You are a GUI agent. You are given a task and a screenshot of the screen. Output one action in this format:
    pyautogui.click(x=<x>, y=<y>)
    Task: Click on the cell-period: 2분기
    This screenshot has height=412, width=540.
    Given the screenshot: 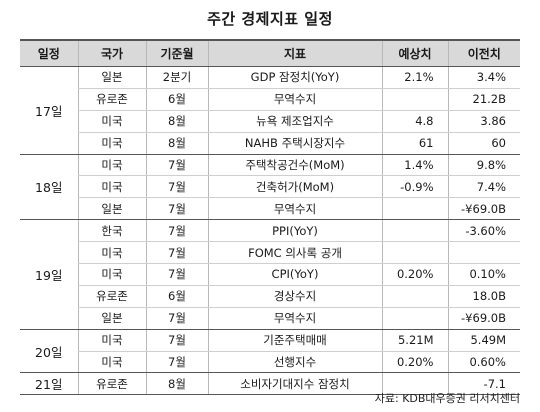 What is the action you would take?
    pyautogui.click(x=176, y=77)
    